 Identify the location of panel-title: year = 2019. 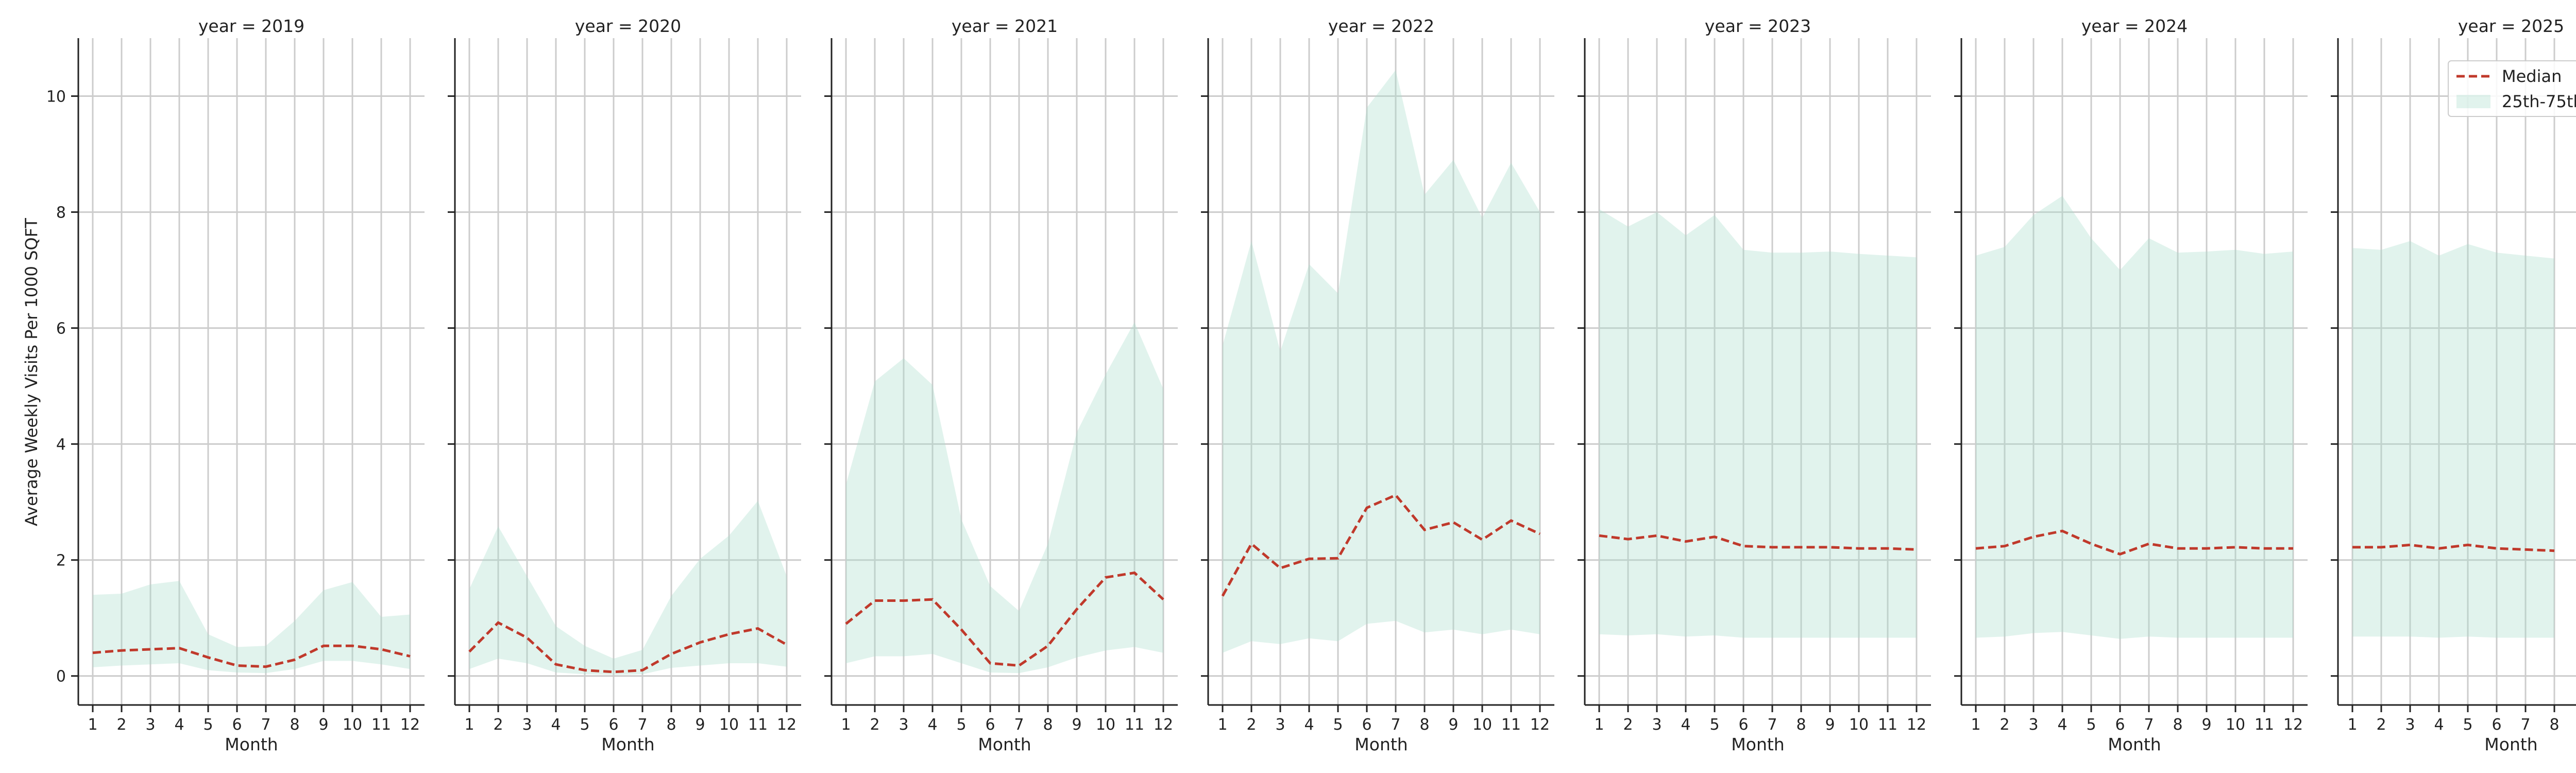
(251, 26).